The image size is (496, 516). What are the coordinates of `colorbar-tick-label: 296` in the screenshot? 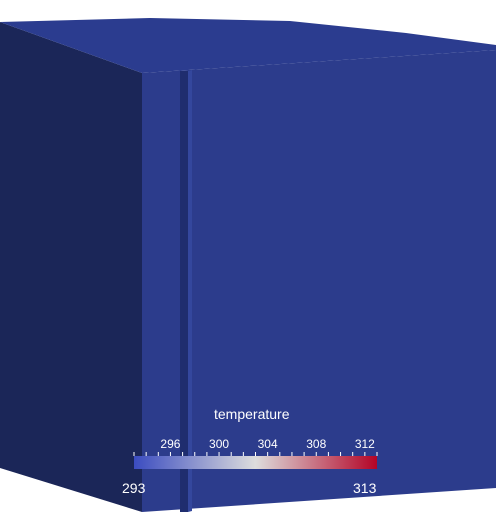 It's located at (170, 444).